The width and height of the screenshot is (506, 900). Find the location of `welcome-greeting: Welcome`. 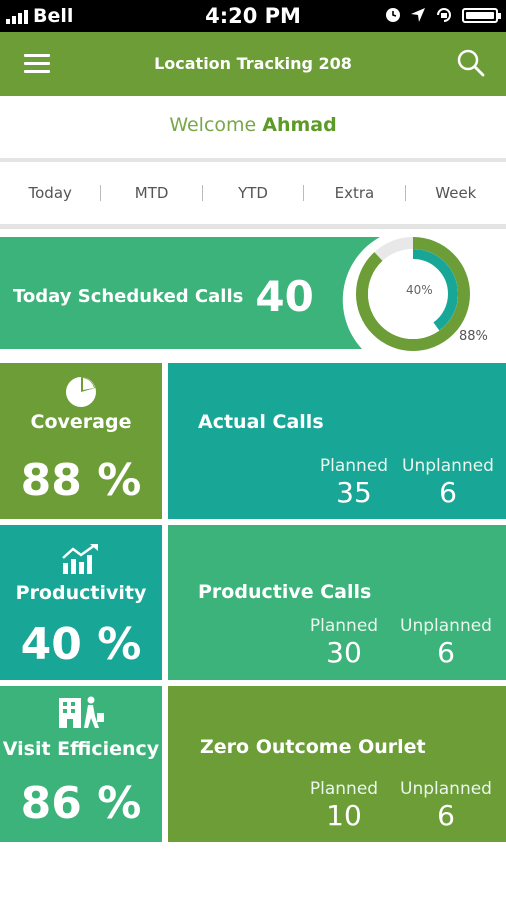

welcome-greeting: Welcome is located at coordinates (213, 125).